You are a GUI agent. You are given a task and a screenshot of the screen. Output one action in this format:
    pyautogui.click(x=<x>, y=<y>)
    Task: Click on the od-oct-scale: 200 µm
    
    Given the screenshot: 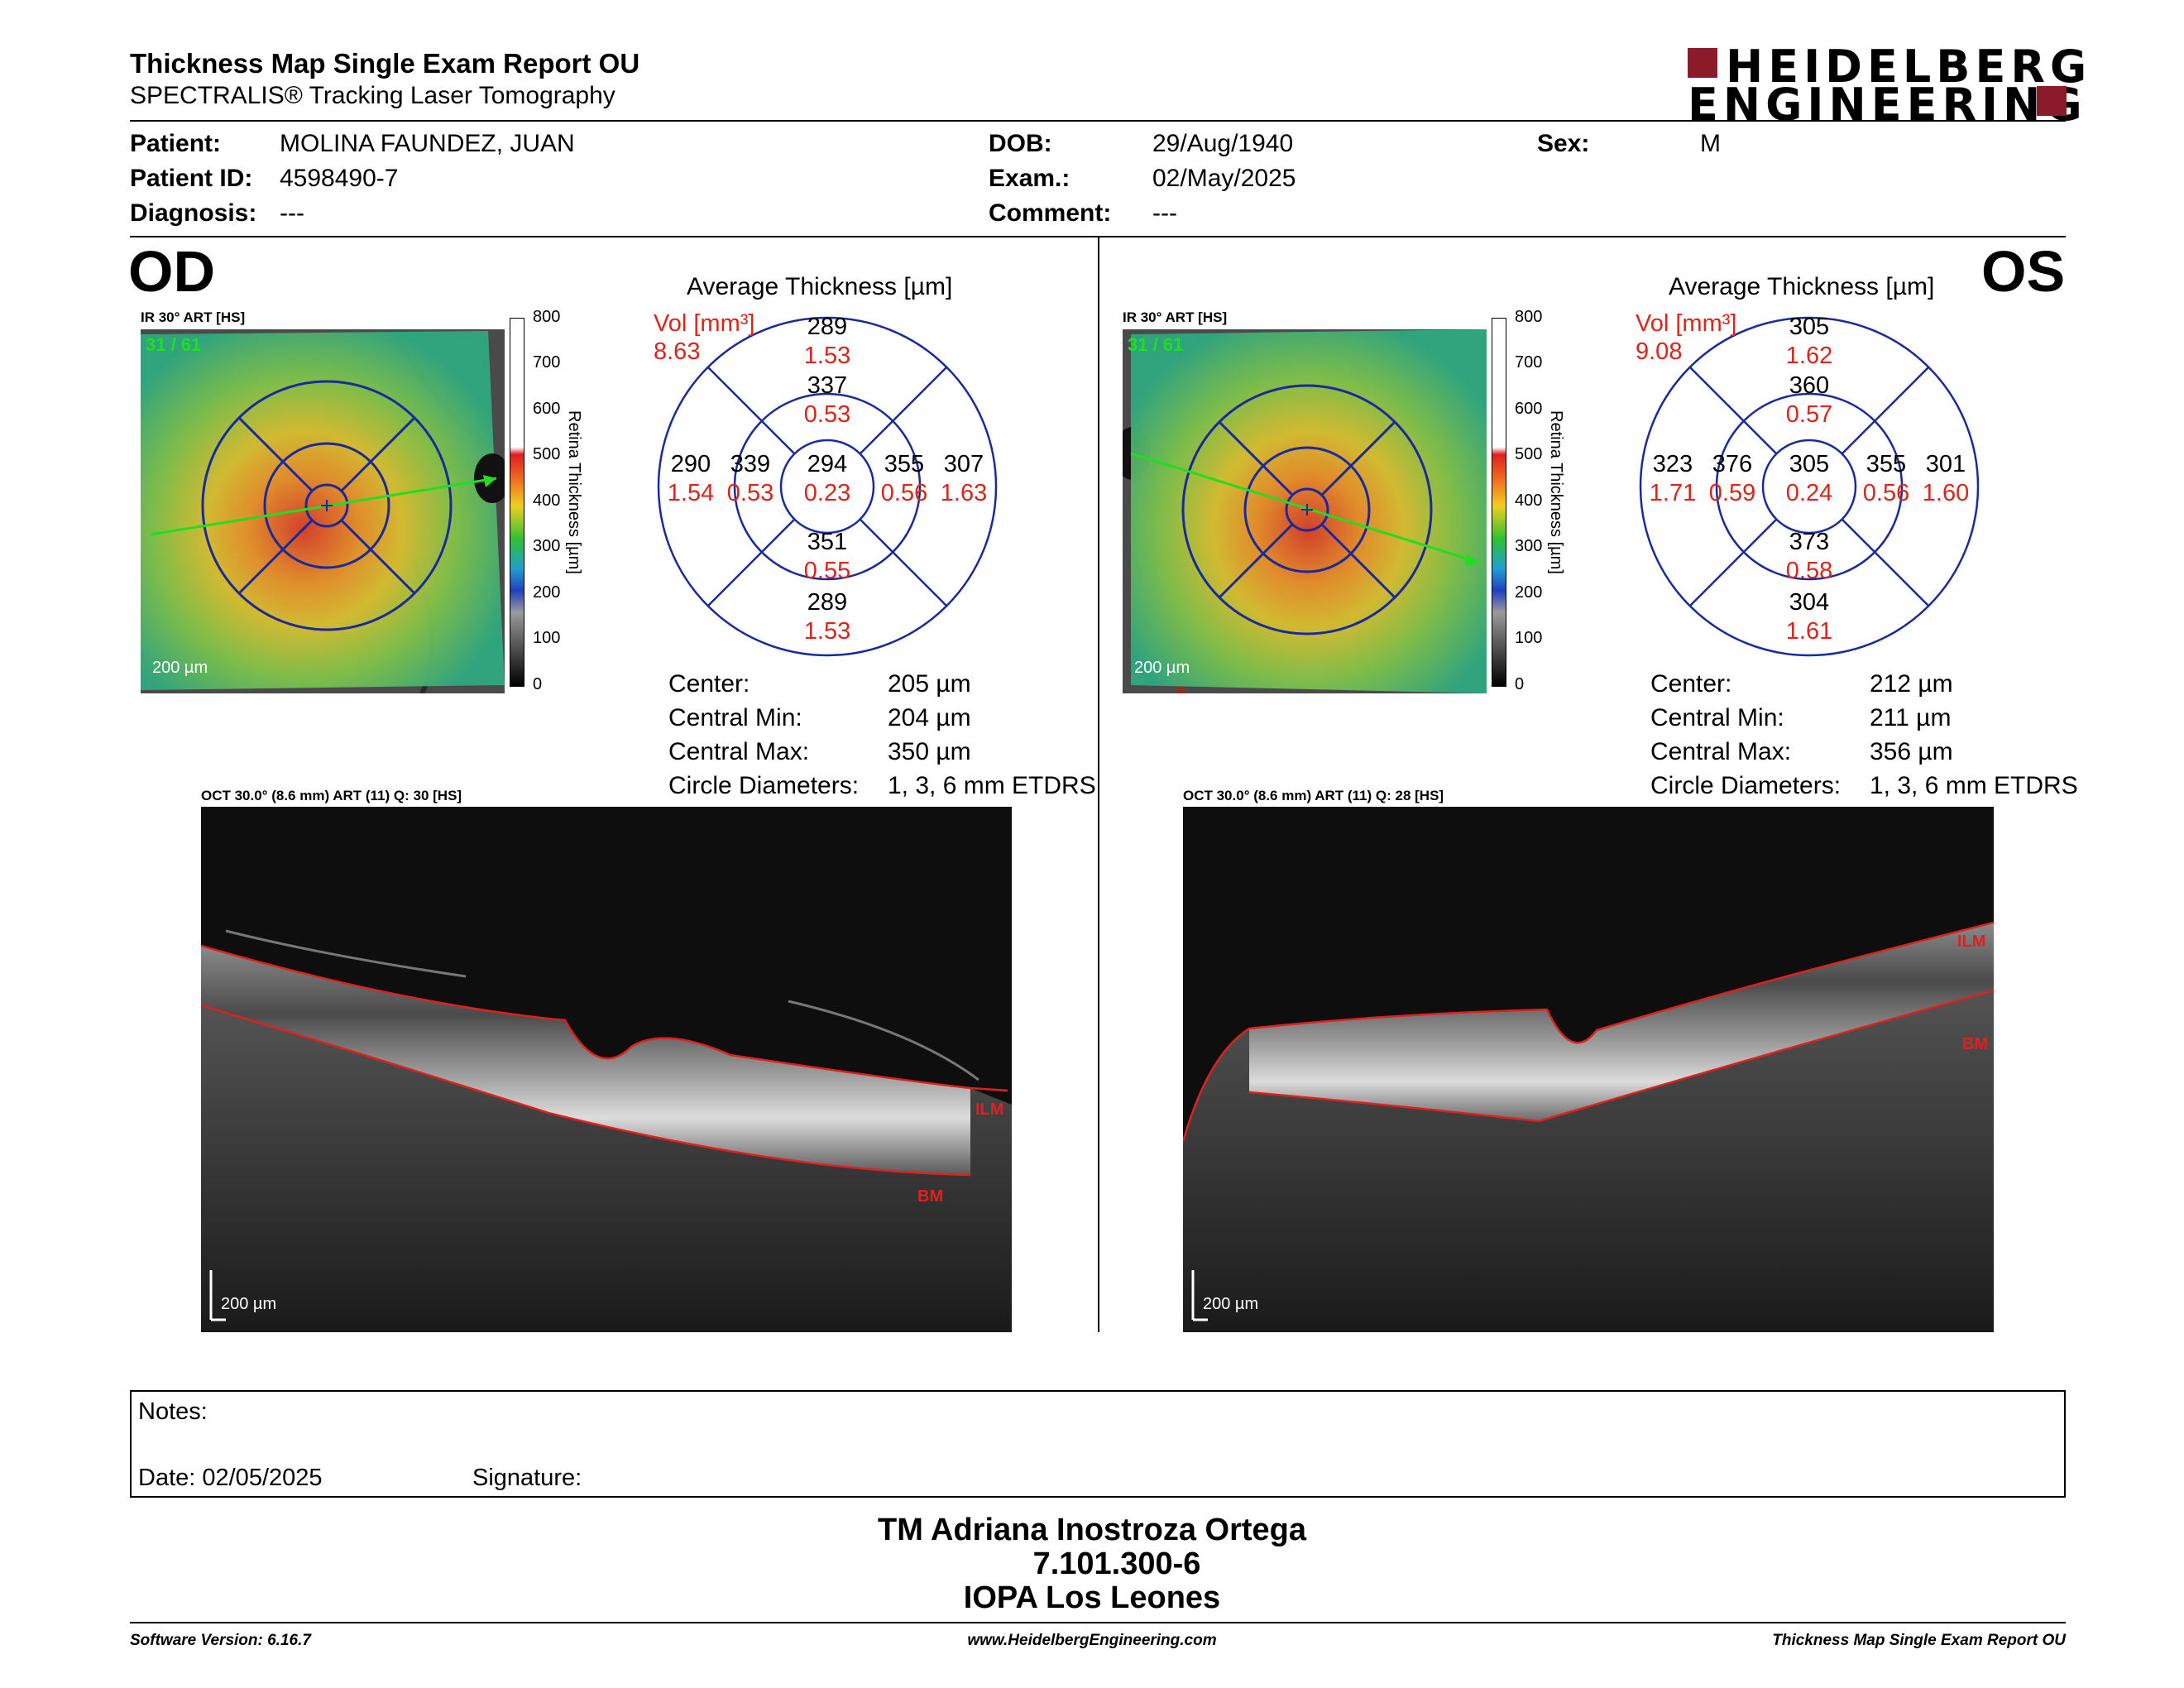 What is the action you would take?
    pyautogui.click(x=249, y=1304)
    